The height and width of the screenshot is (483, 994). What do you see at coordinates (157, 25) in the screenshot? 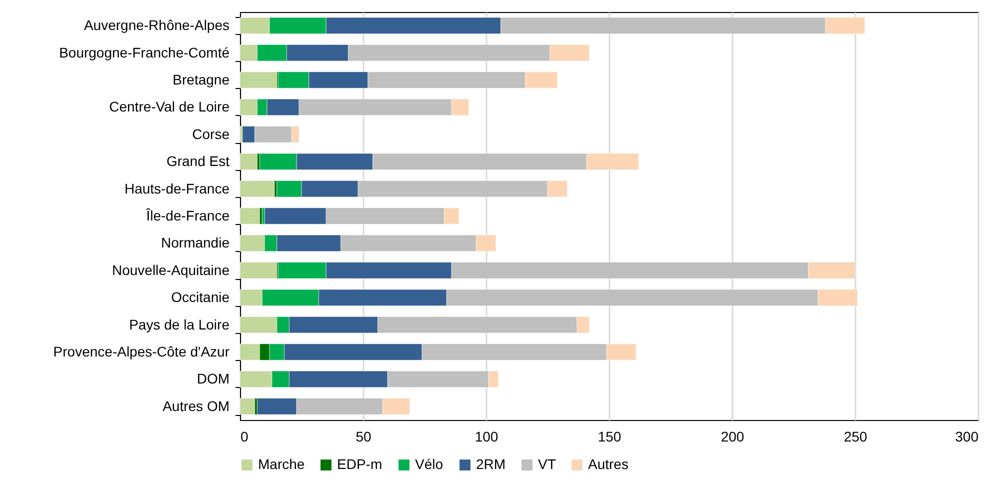
I see `y-tick-label: Auvergne-Rhône-Alpes` at bounding box center [157, 25].